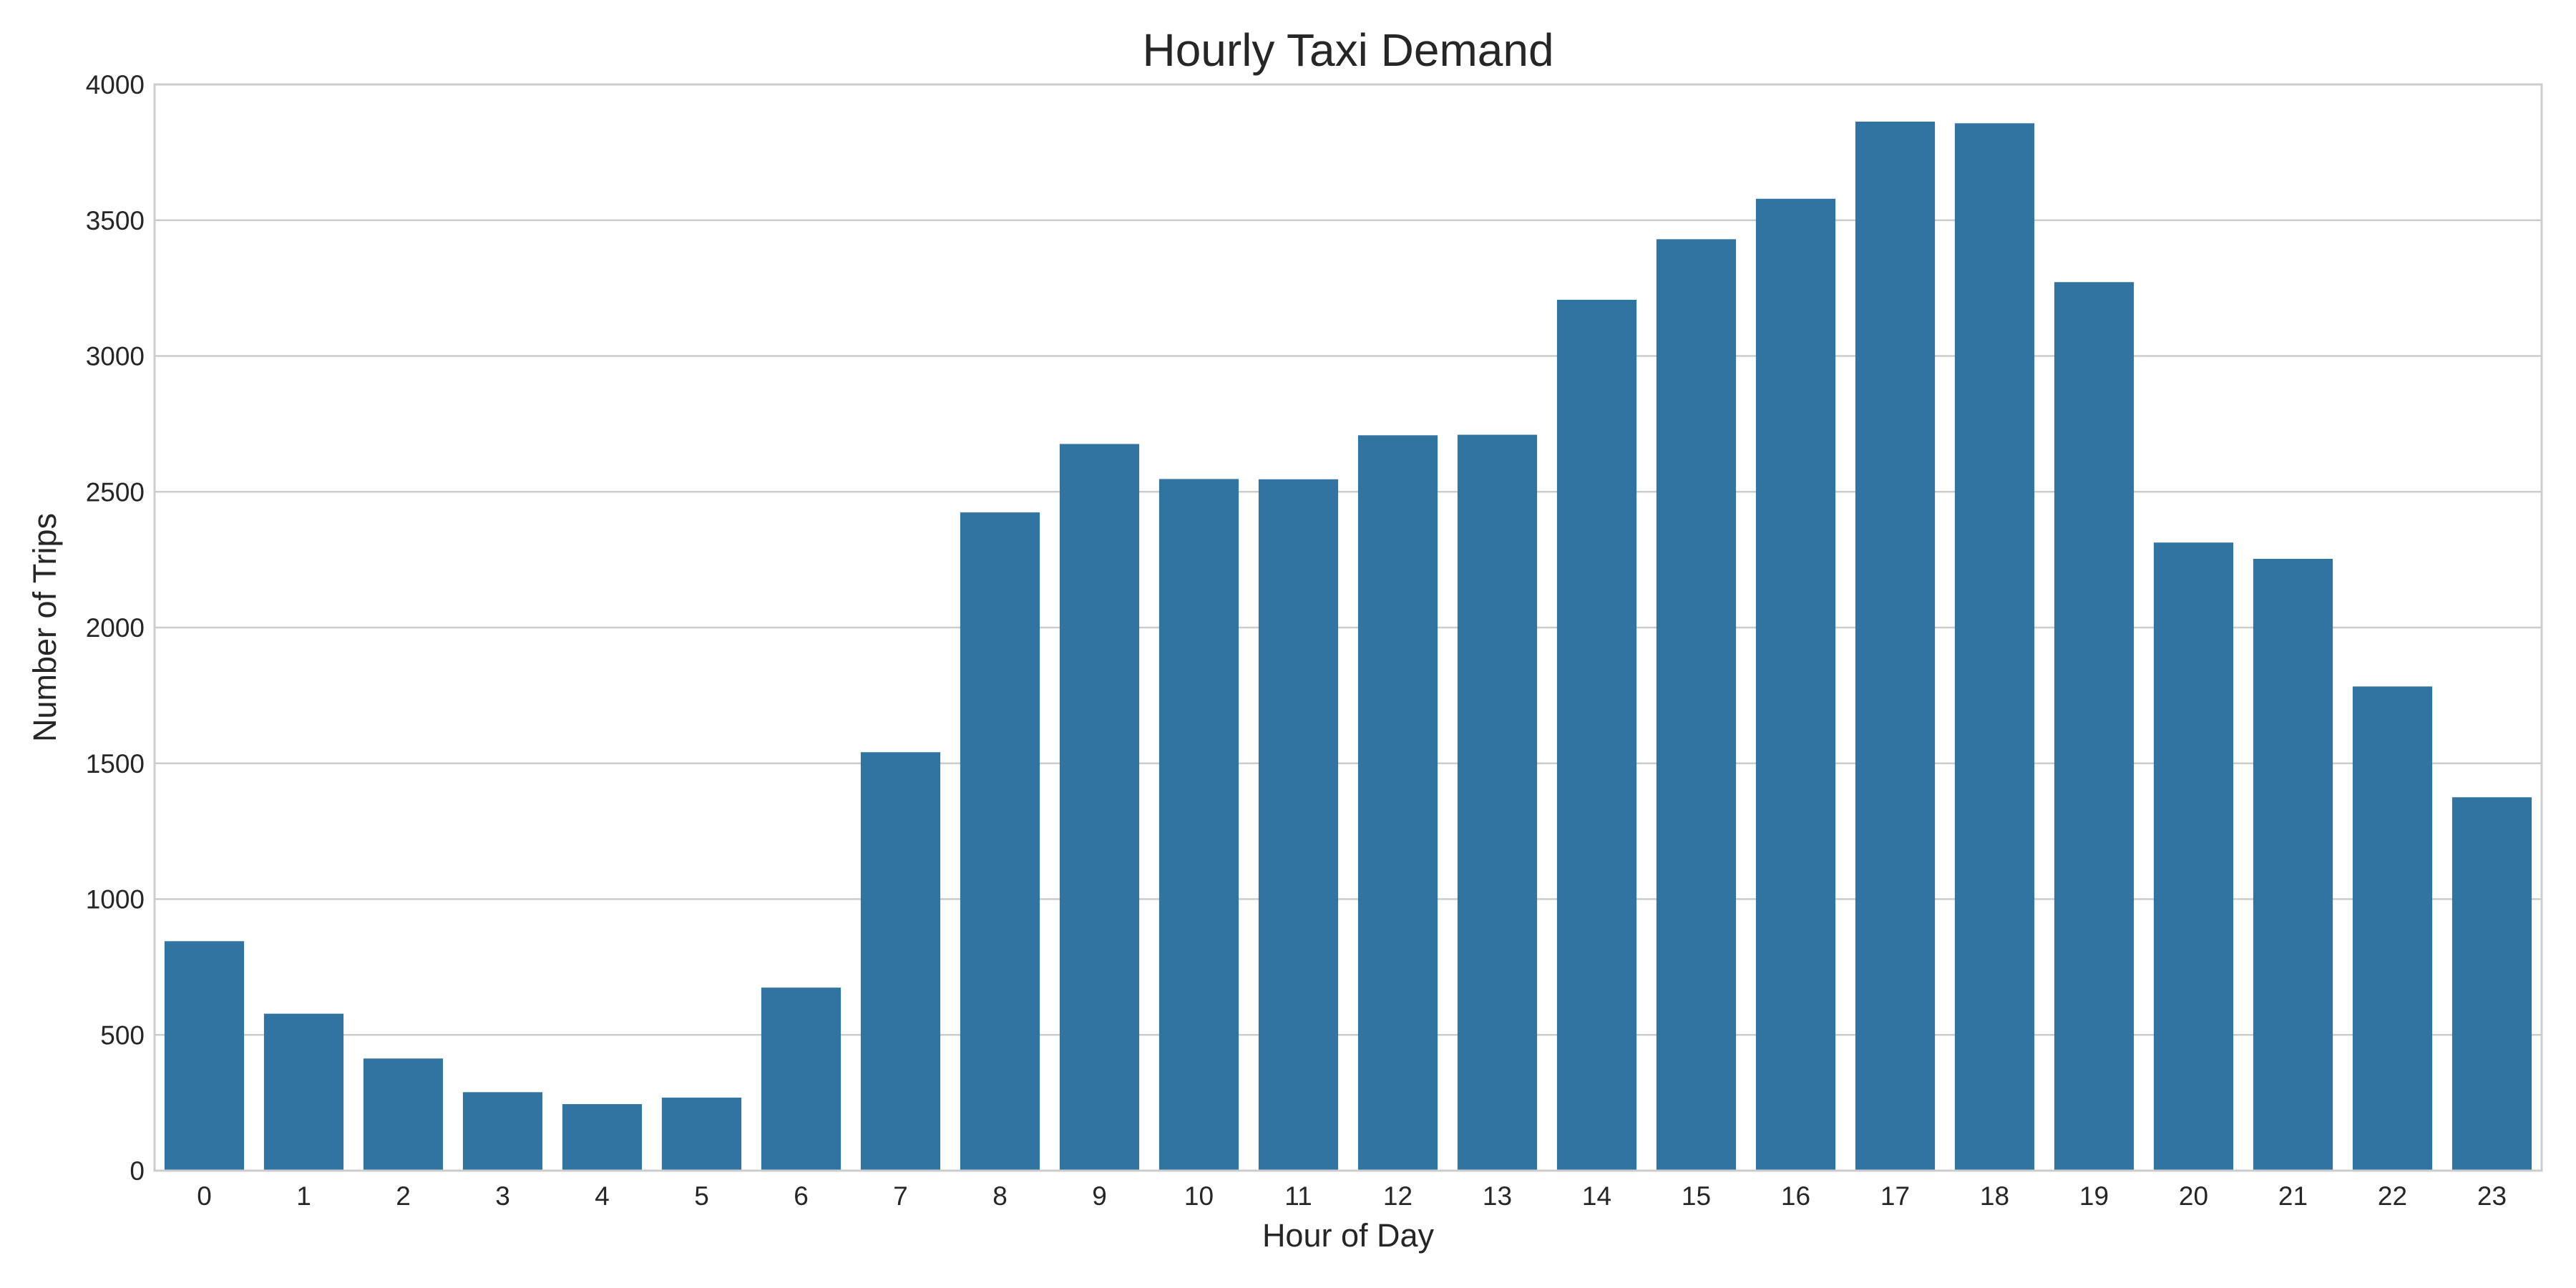  What do you see at coordinates (115, 492) in the screenshot?
I see `y-tick-label: 2500` at bounding box center [115, 492].